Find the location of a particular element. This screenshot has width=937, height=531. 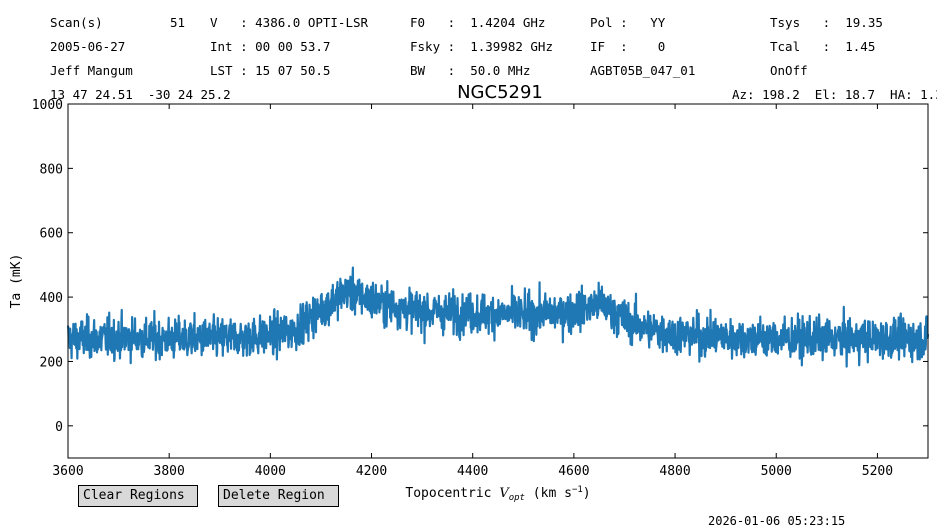

y-tick-label: 400 is located at coordinates (51, 298).